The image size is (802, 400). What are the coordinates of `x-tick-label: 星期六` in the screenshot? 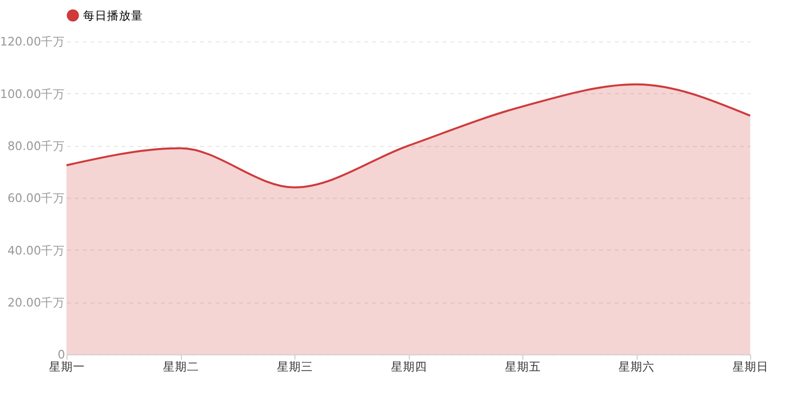 It's located at (636, 366).